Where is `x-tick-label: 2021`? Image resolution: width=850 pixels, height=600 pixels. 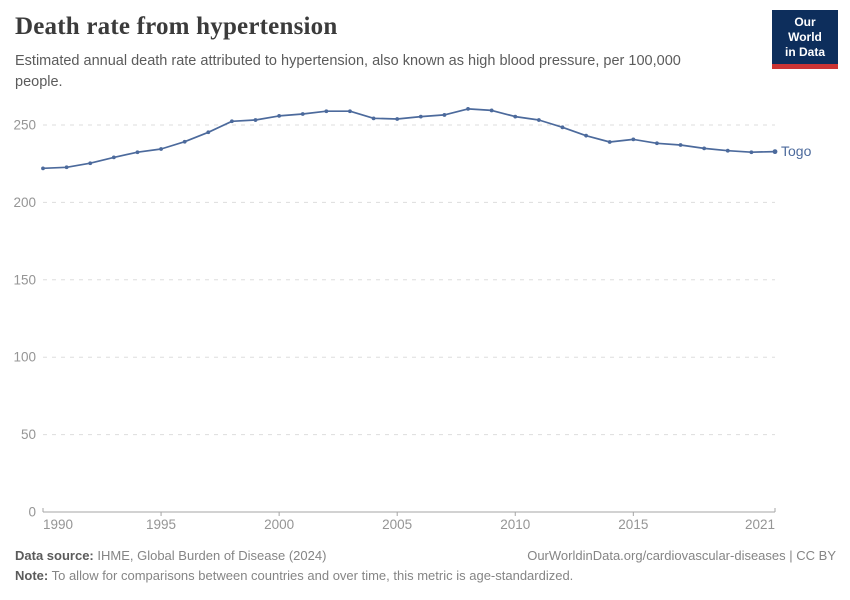 x-tick-label: 2021 is located at coordinates (760, 524).